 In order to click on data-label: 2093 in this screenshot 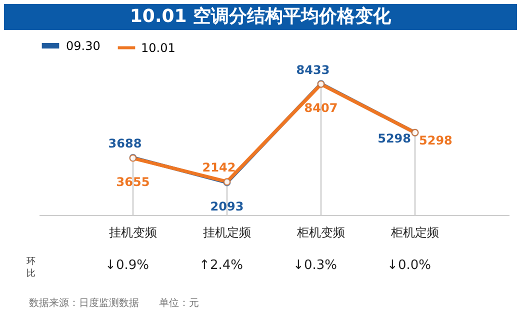, I will do `click(227, 206)`.